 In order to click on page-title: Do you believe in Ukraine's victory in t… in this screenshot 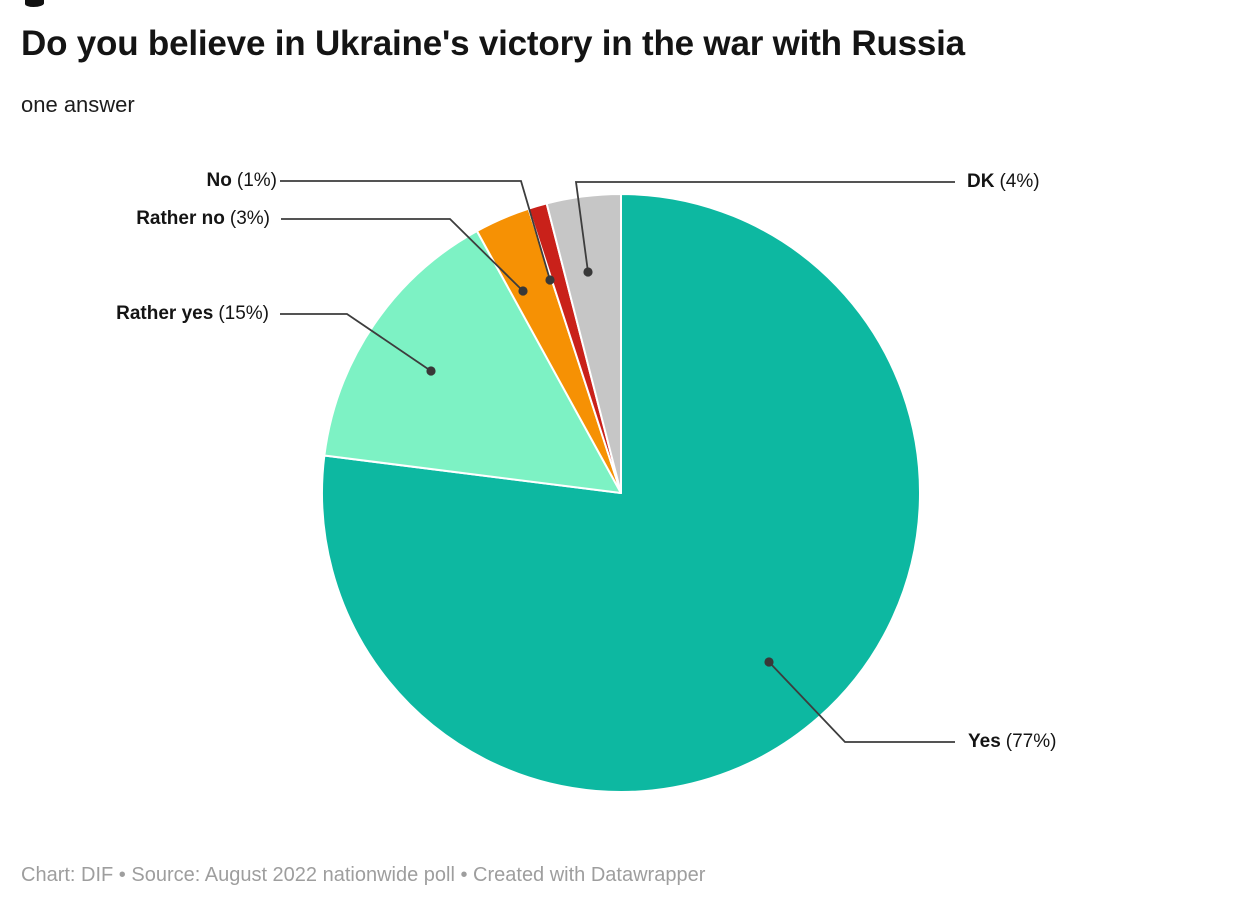, I will do `click(493, 43)`.